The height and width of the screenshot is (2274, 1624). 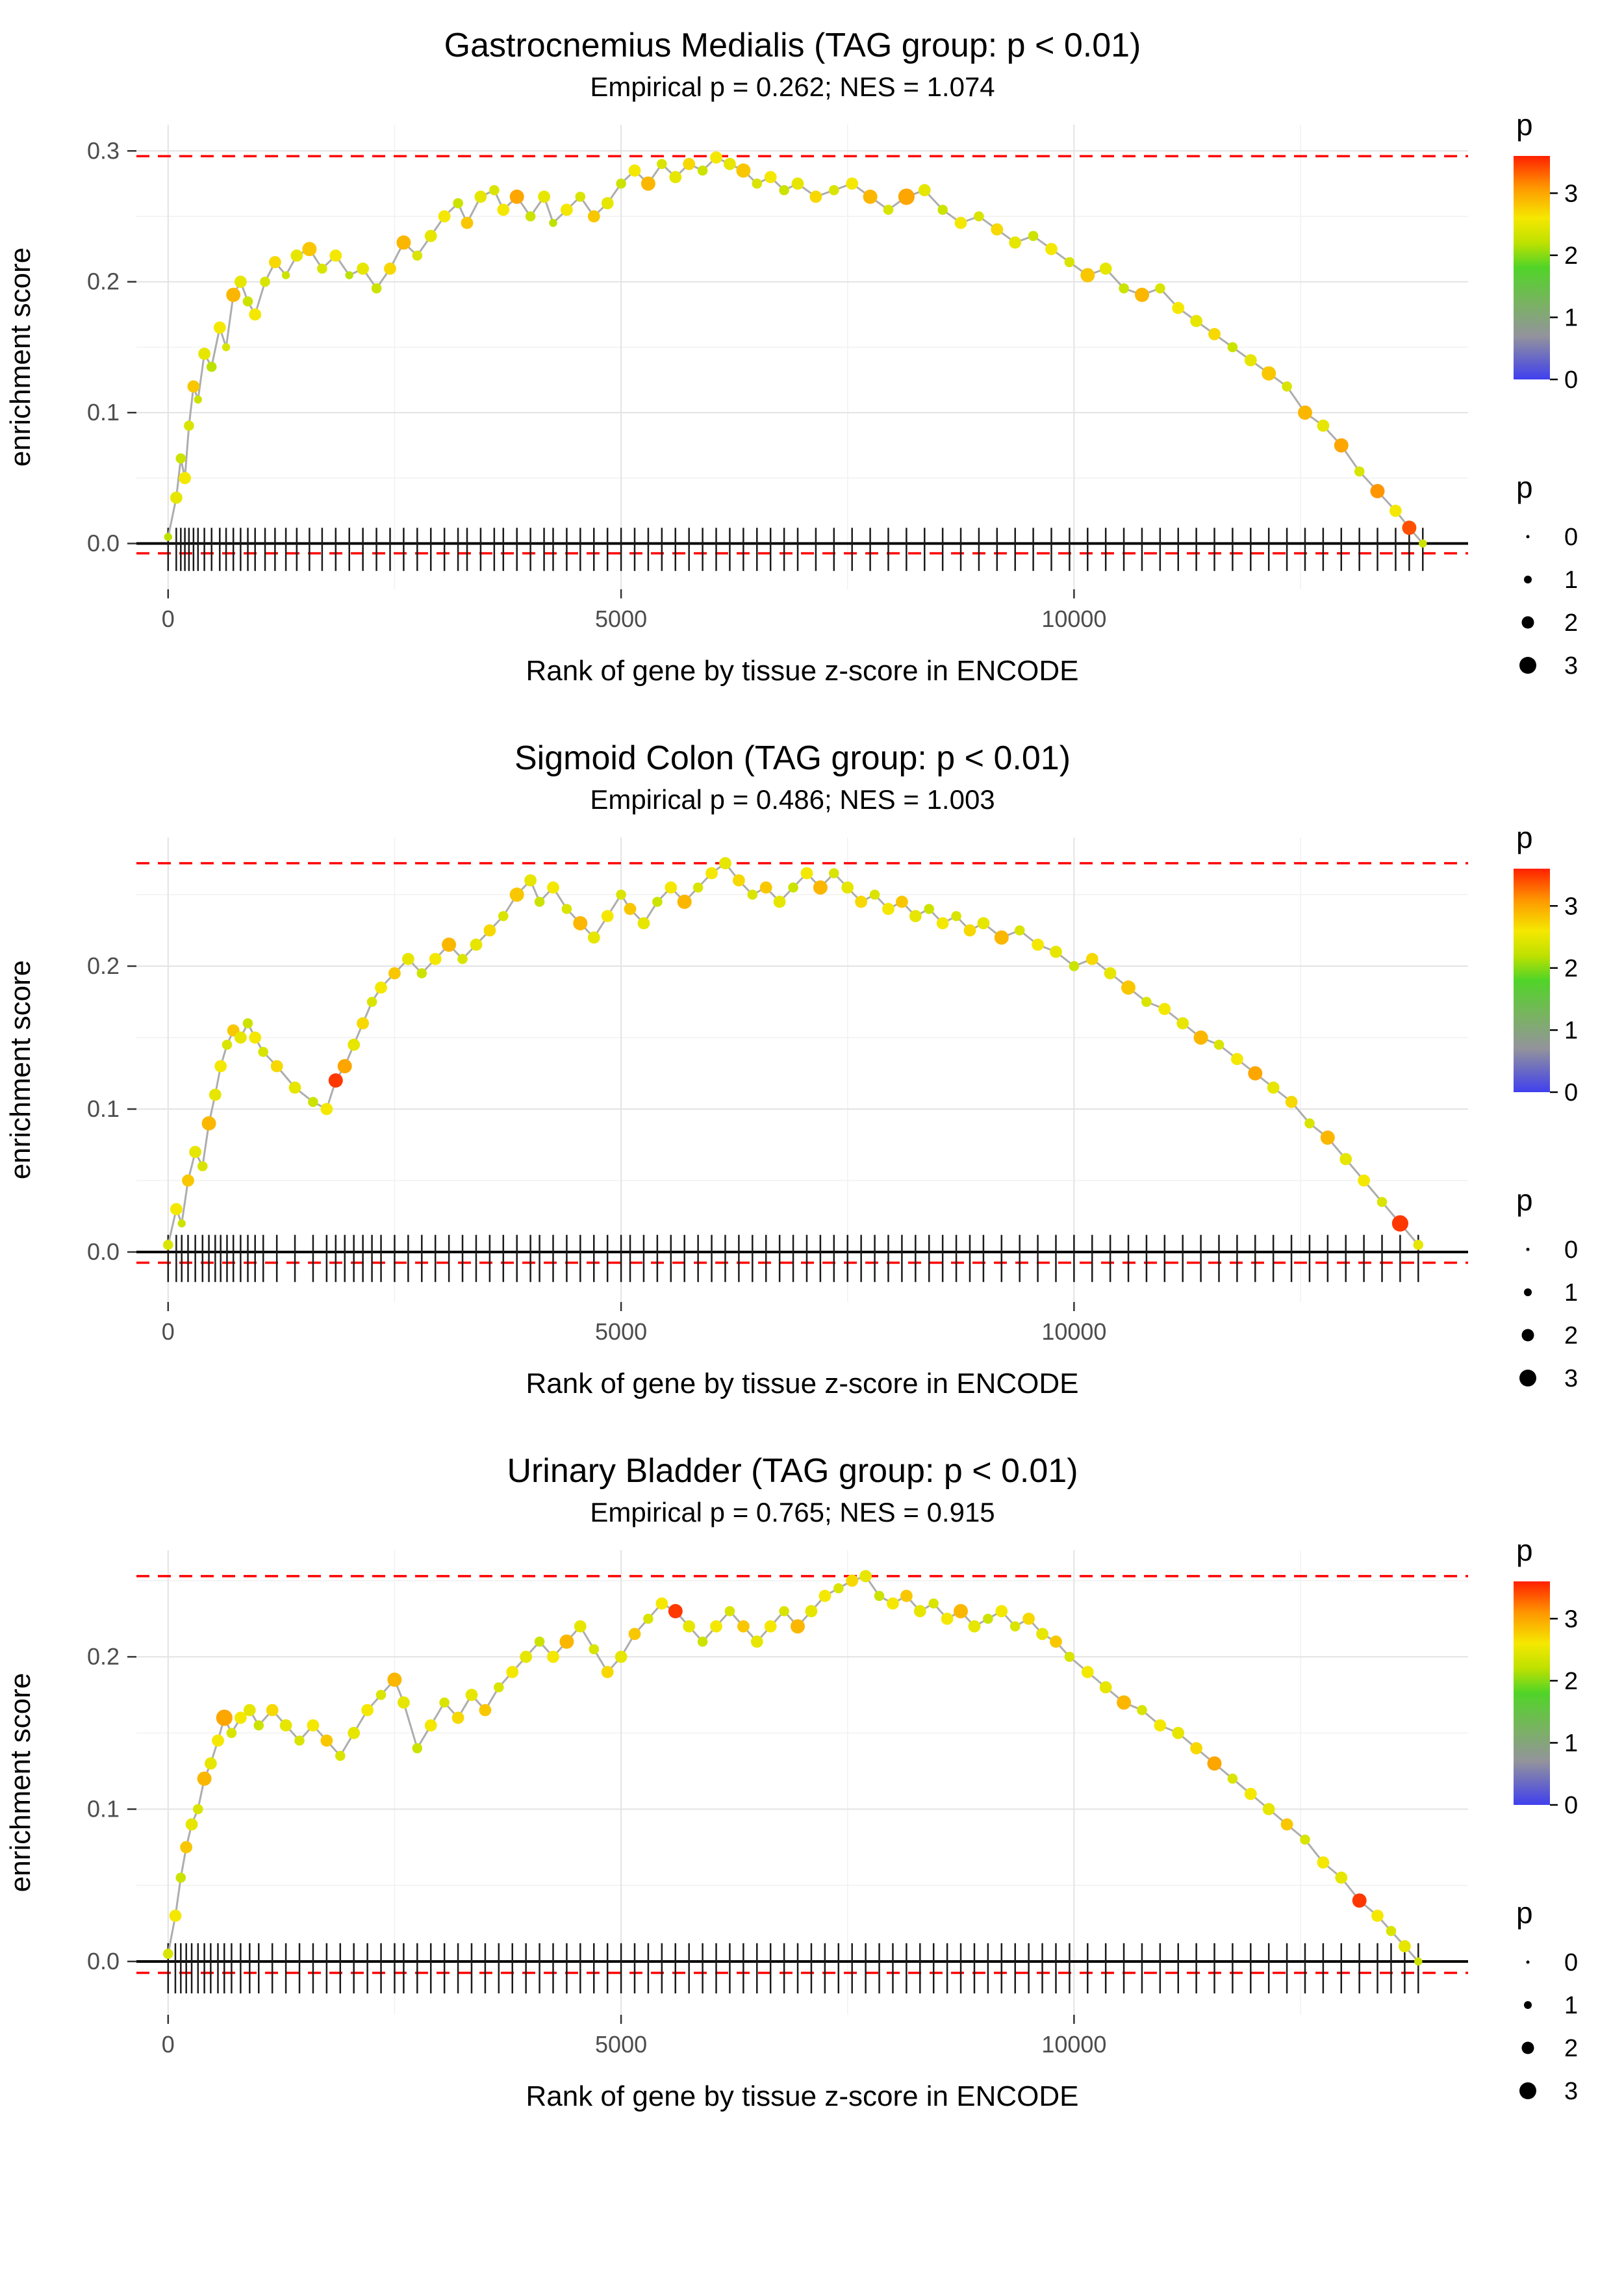 I want to click on panel-subtitle: Empirical p = 0.262; NES = 1.074, so click(x=792, y=86).